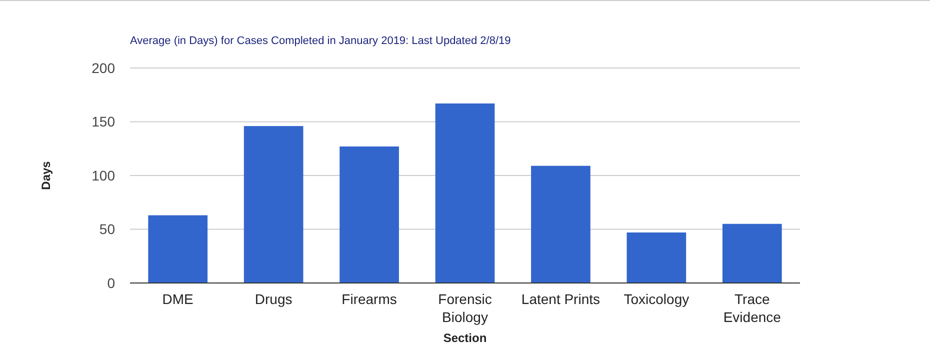  Describe the element at coordinates (104, 122) in the screenshot. I see `y-tick-label: 150` at that location.